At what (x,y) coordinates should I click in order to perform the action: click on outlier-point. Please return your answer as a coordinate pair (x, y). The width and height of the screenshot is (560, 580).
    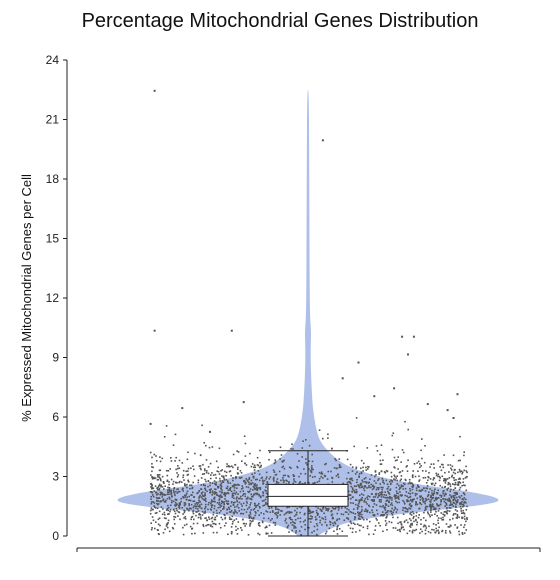
    Looking at the image, I should click on (342, 378).